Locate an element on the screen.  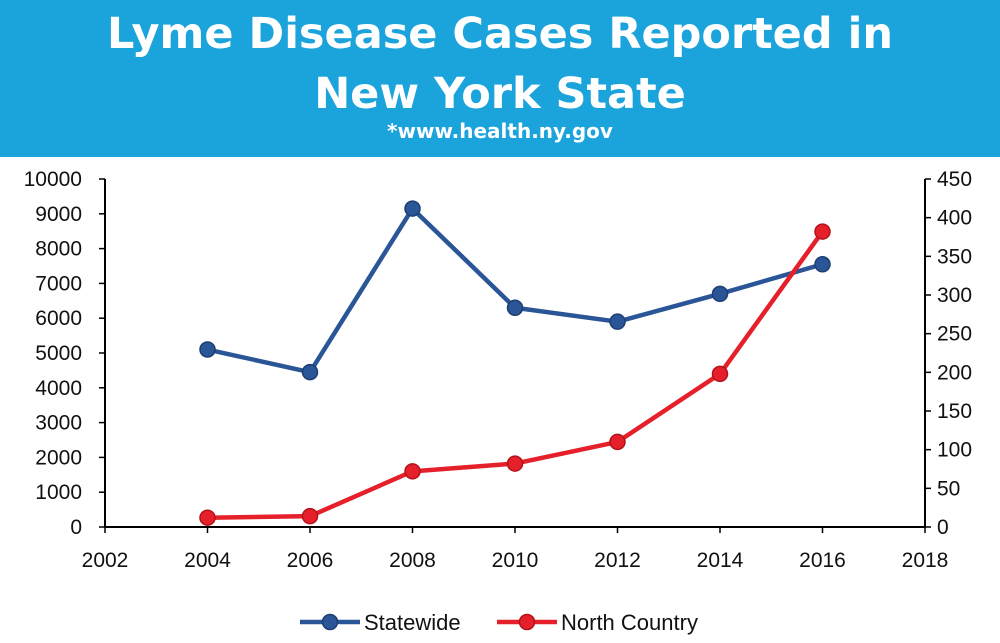
y-left-tick-label: 2000 is located at coordinates (58, 457).